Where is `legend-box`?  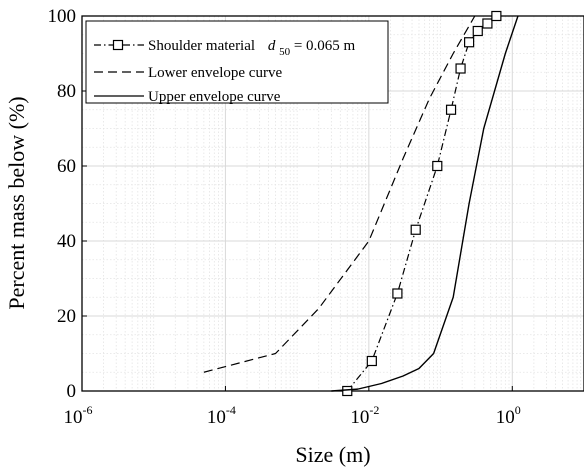
legend-box is located at coordinates (237, 62).